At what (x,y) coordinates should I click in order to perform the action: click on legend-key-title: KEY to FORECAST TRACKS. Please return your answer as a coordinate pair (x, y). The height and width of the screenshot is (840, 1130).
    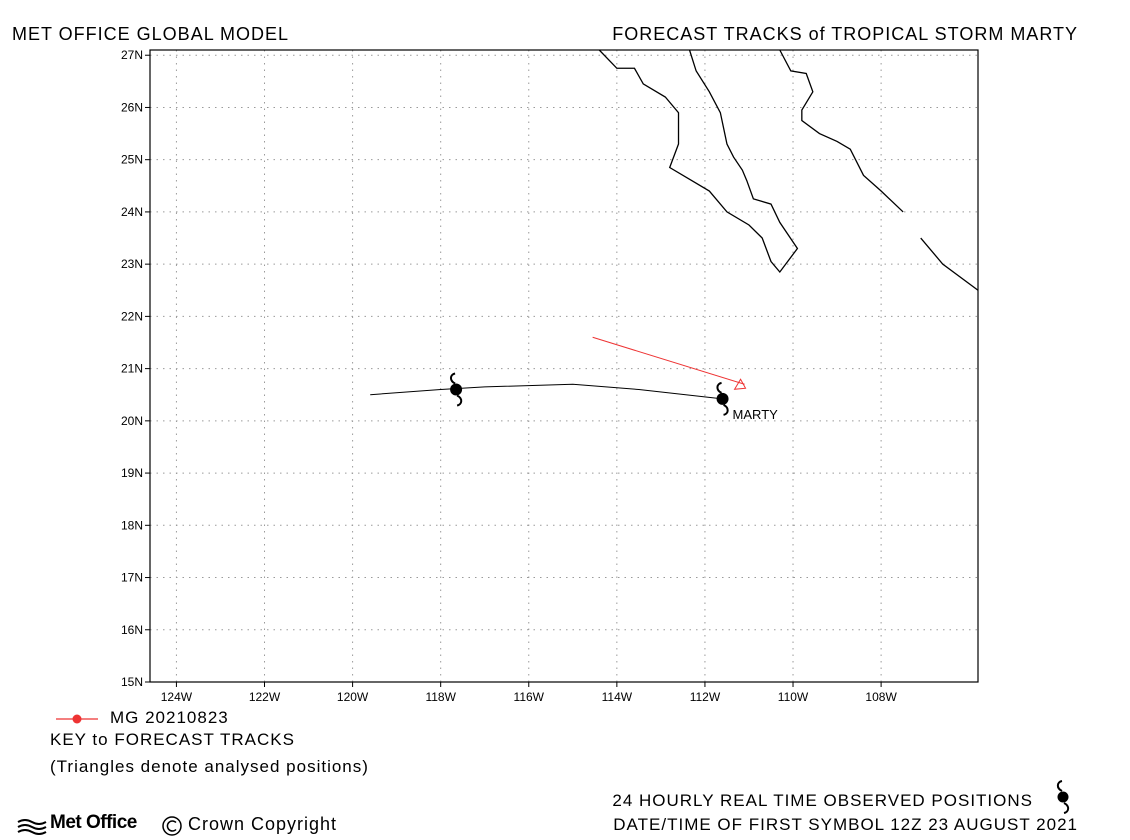
    Looking at the image, I should click on (172, 739).